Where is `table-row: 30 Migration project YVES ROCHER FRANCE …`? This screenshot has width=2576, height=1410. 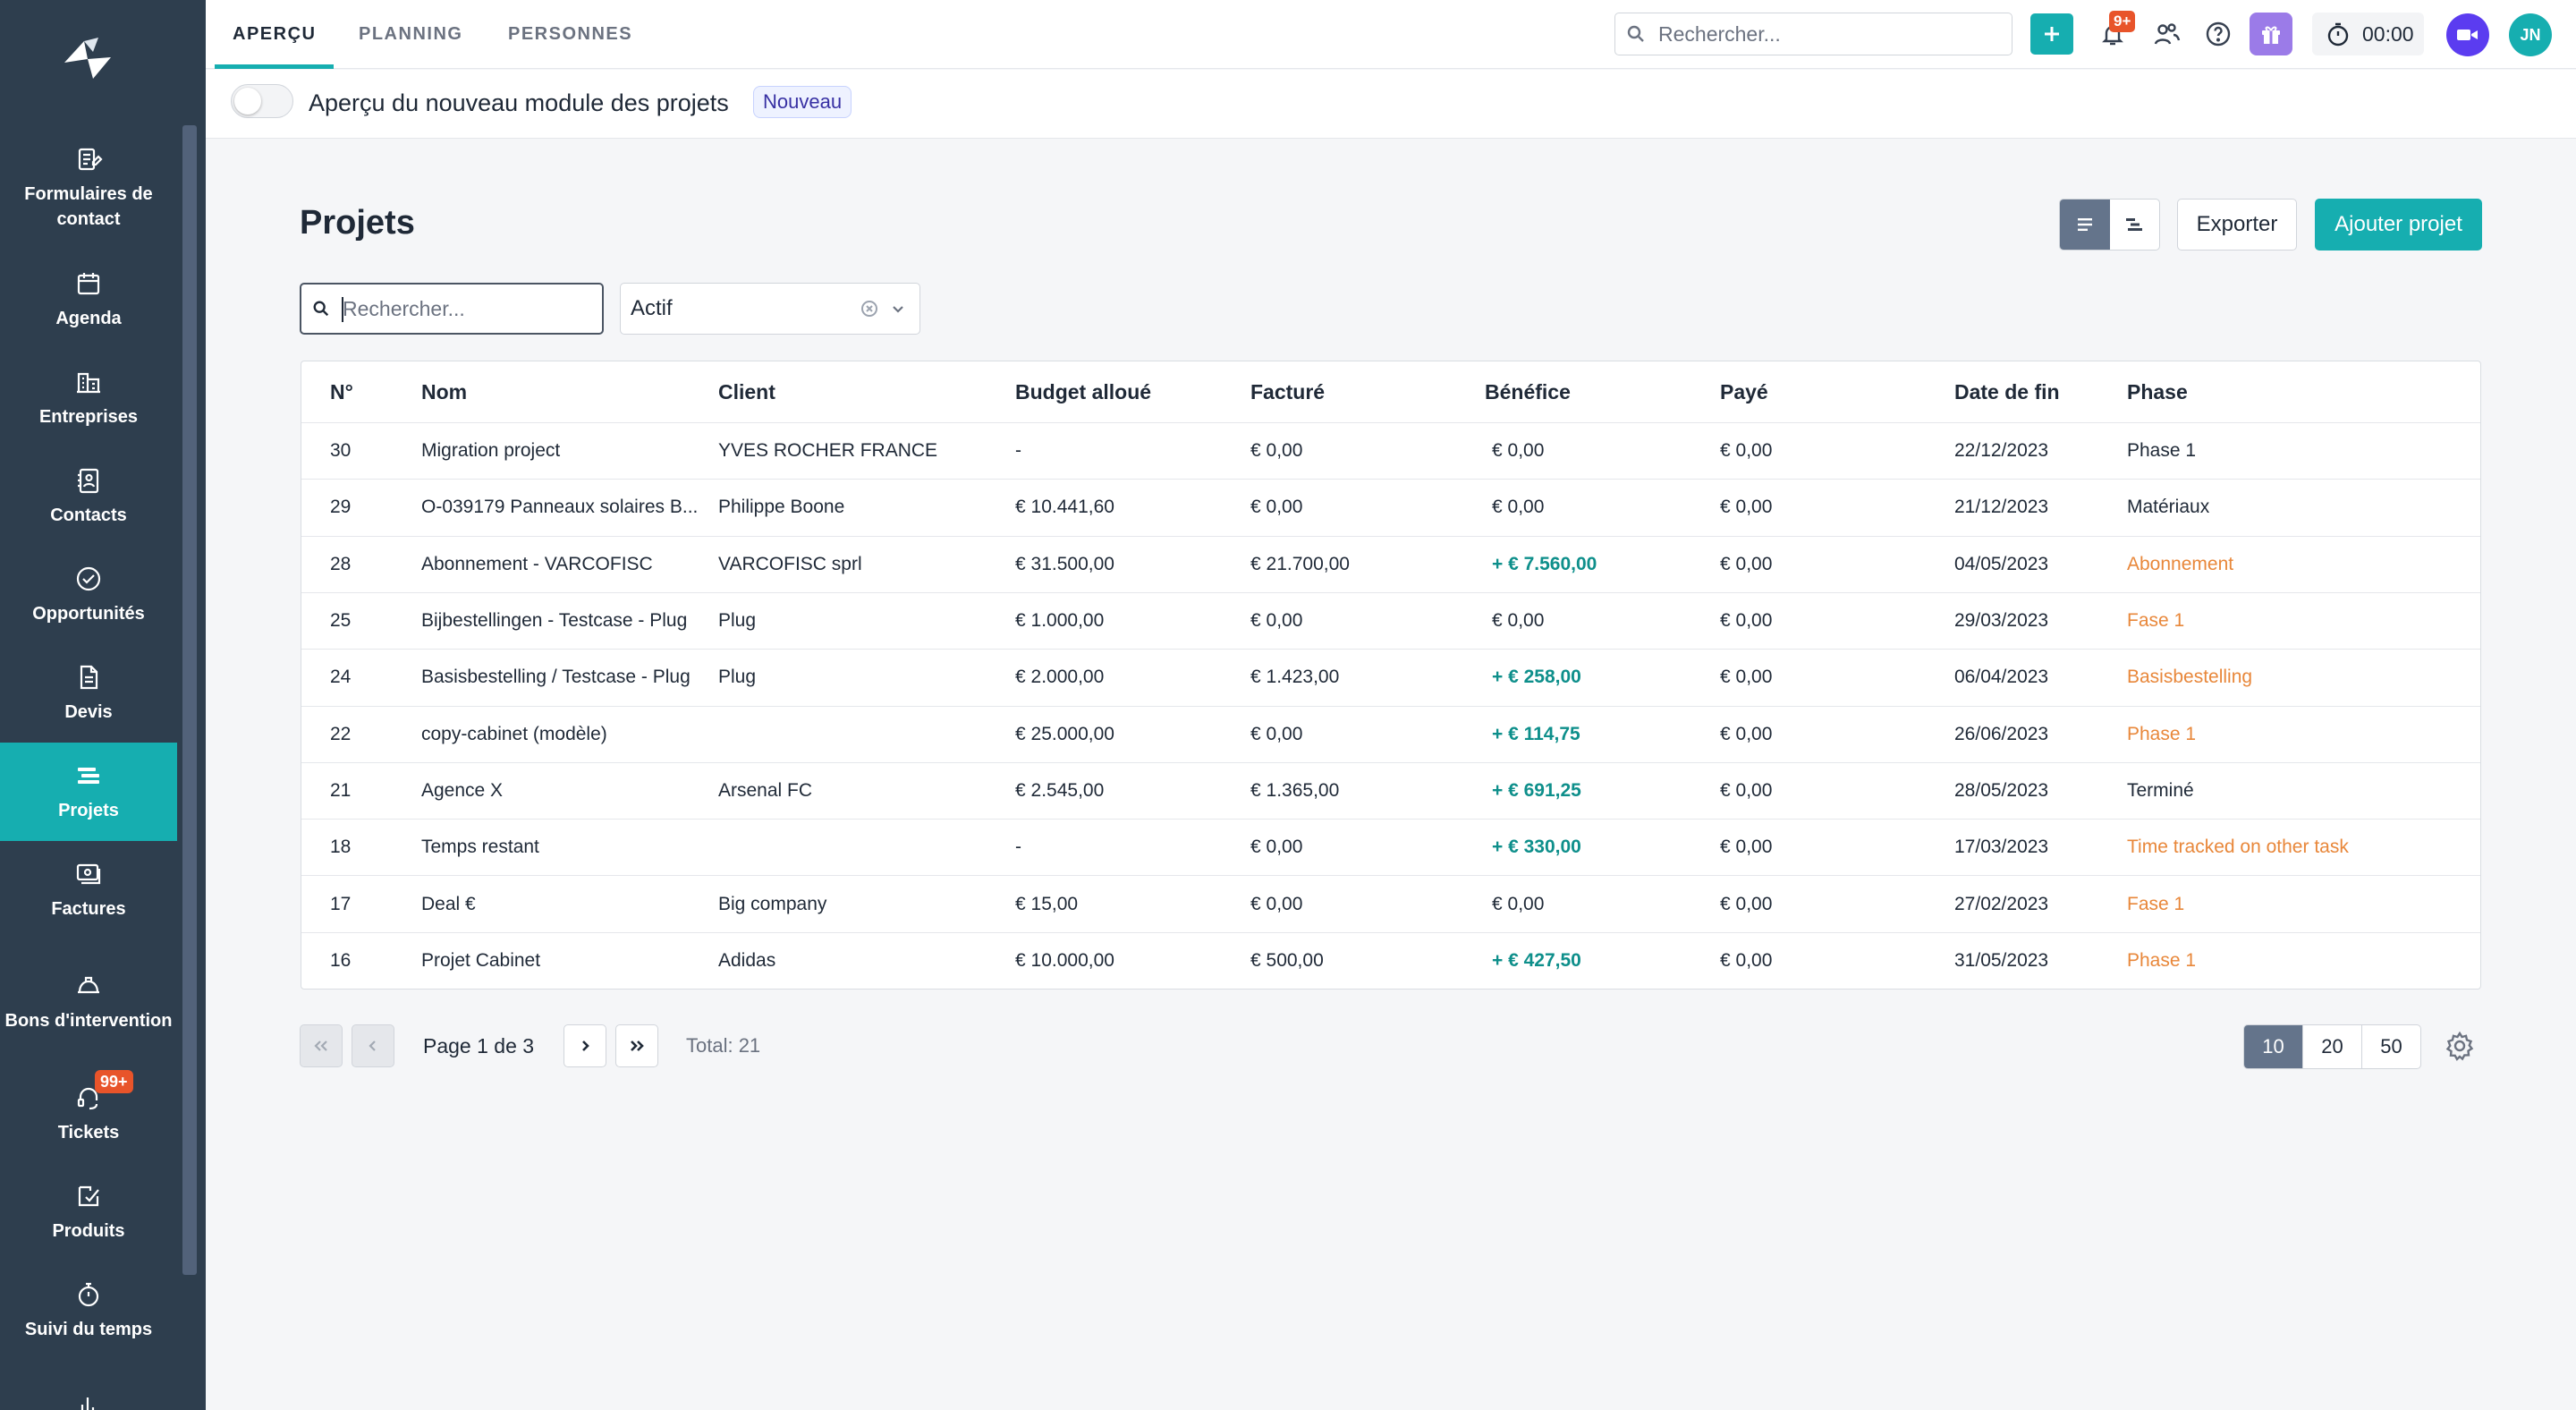 table-row: 30 Migration project YVES ROCHER FRANCE … is located at coordinates (1390, 450).